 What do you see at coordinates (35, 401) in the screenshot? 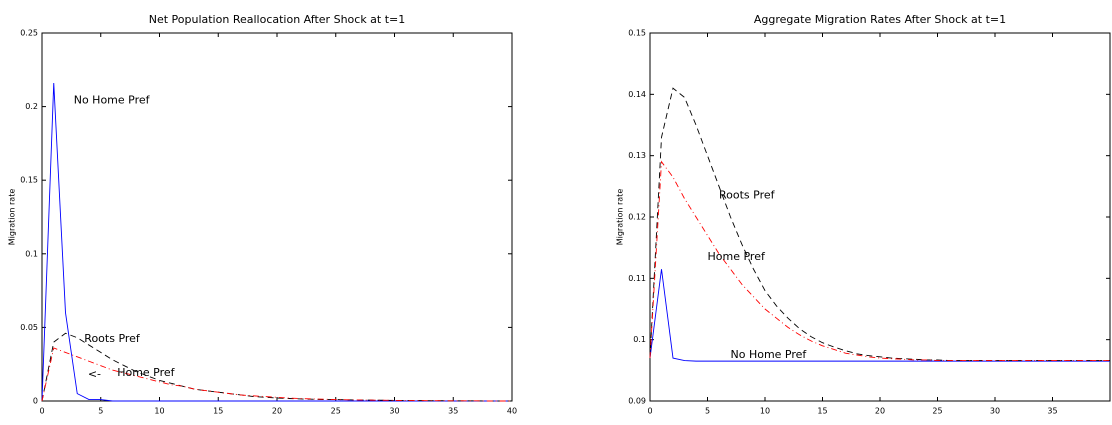
I see `y-tick-label: 0` at bounding box center [35, 401].